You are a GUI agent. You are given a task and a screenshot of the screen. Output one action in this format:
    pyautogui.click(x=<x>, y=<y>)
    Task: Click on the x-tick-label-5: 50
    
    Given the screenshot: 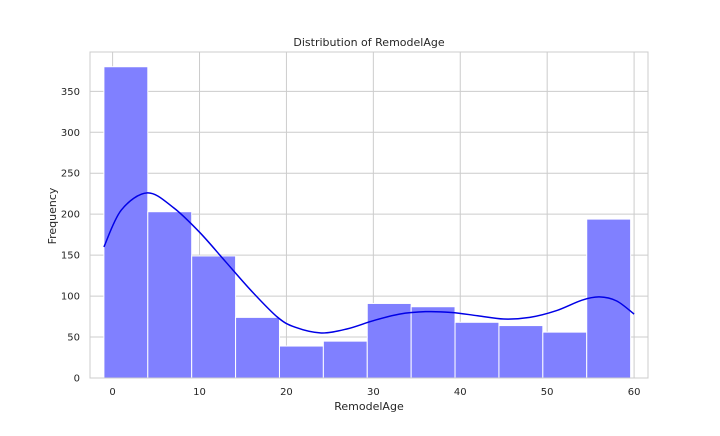 What is the action you would take?
    pyautogui.click(x=547, y=392)
    